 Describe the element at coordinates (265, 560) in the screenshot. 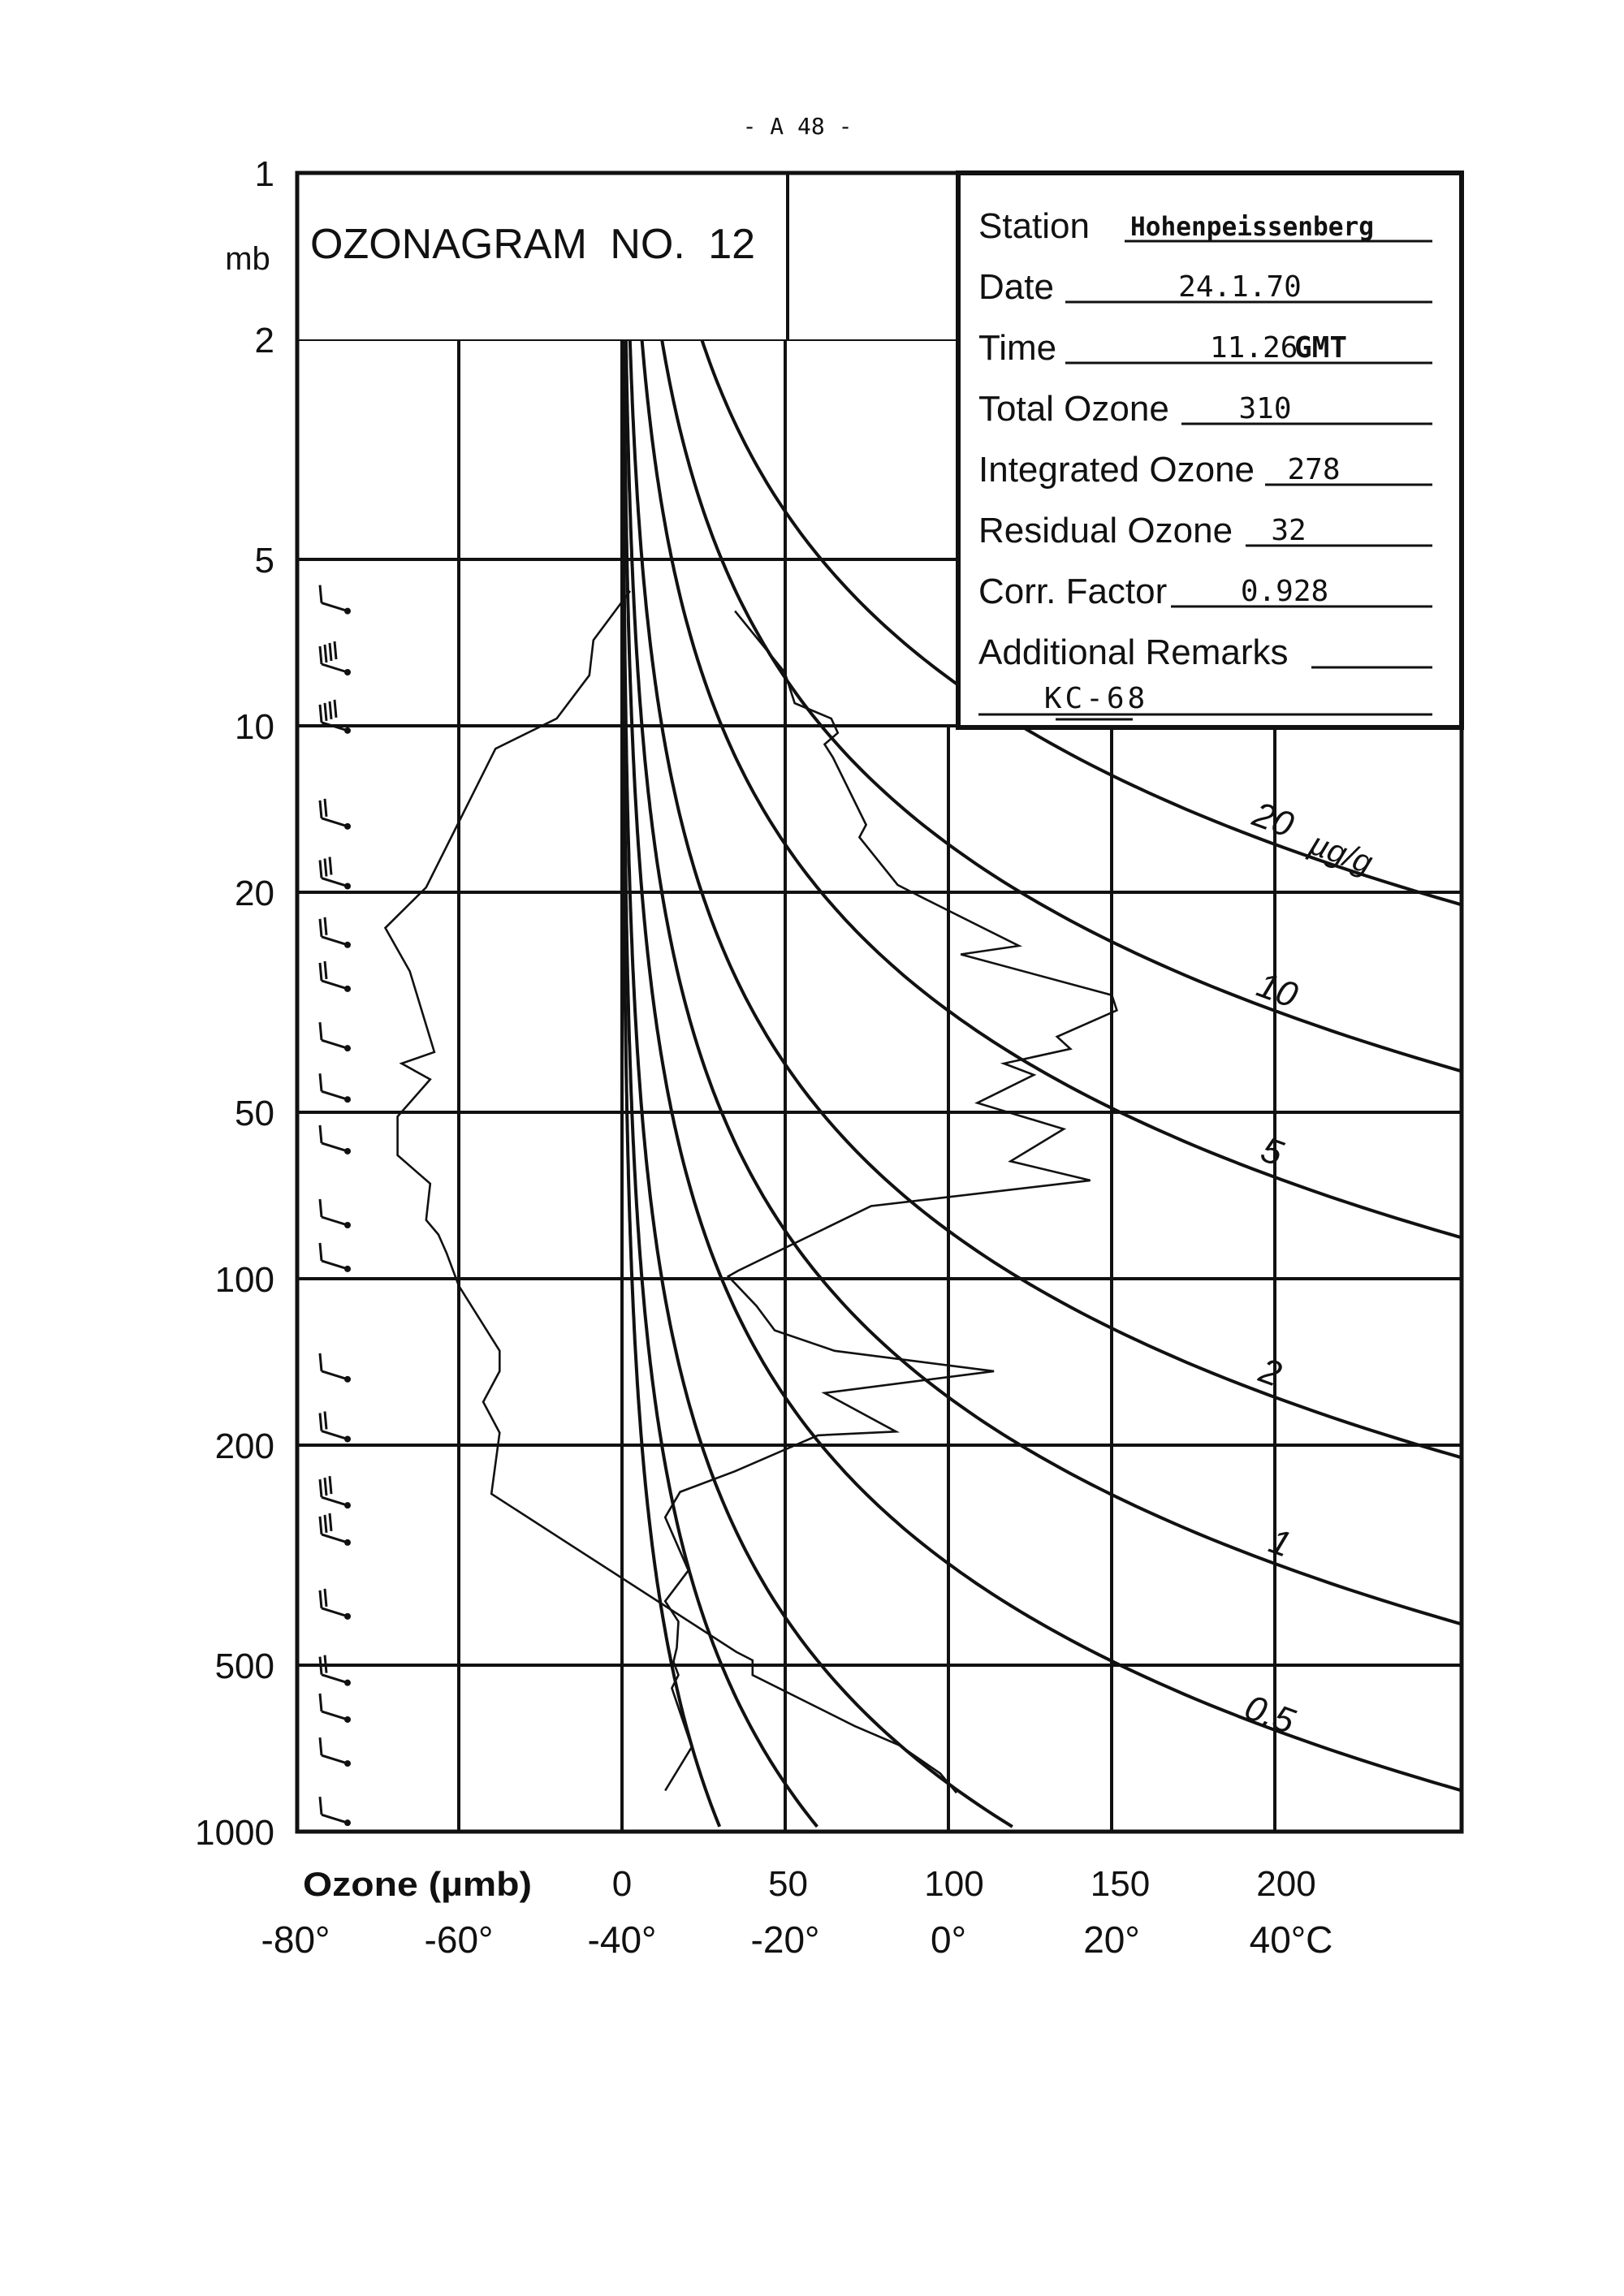

I see `y-tick-label: 5` at that location.